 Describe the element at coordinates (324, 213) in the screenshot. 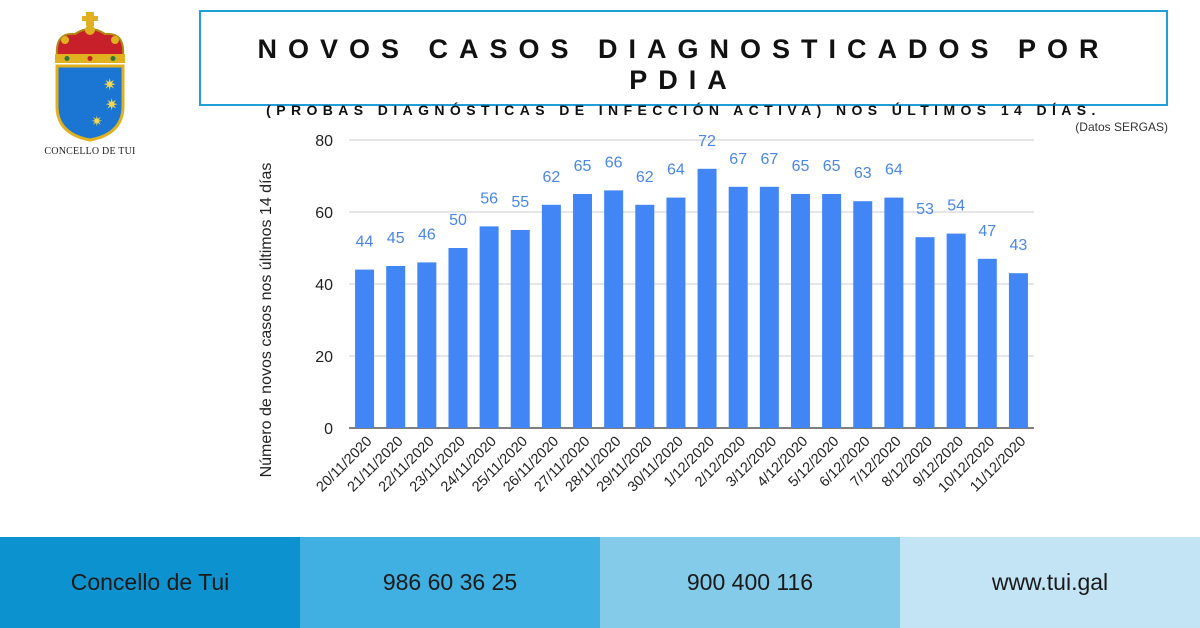

I see `y-tick-label: 60` at that location.